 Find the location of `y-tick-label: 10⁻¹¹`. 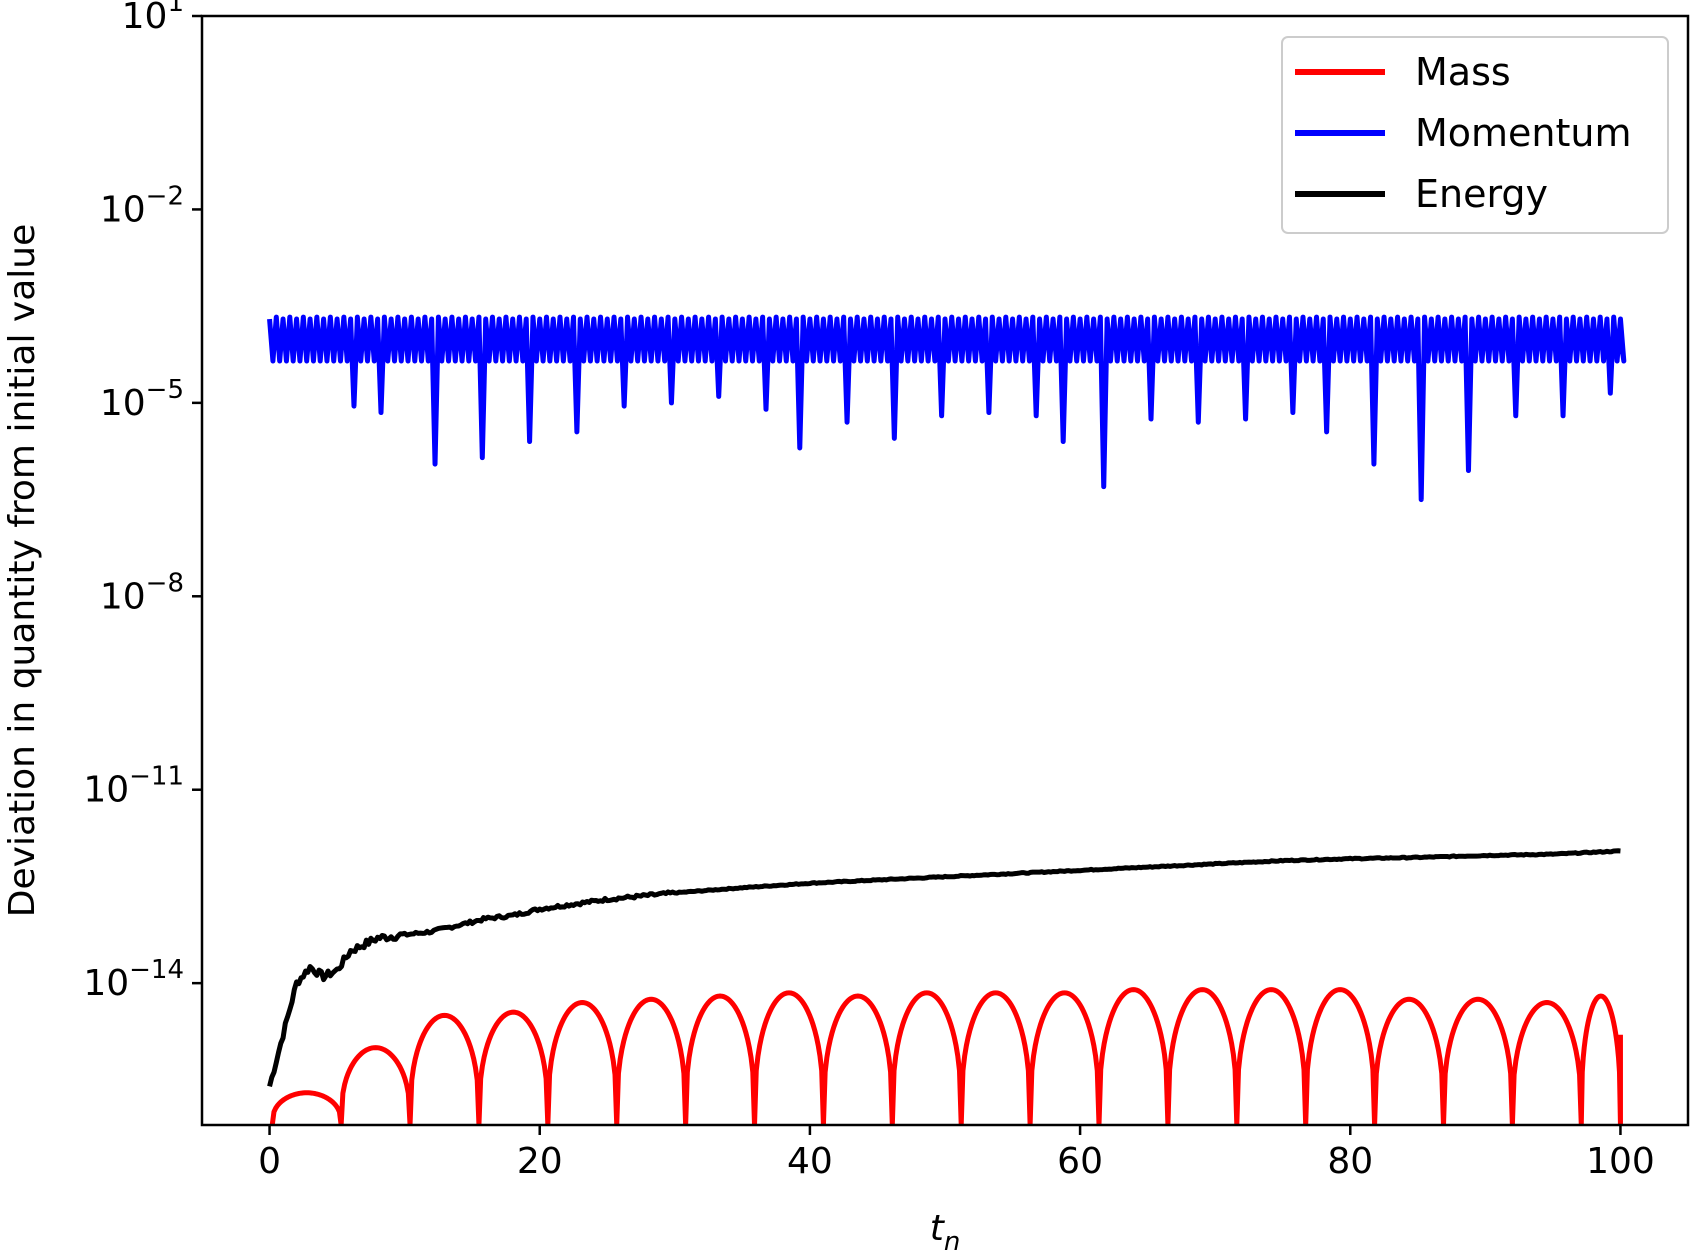

y-tick-label: 10⁻¹¹ is located at coordinates (133, 786).